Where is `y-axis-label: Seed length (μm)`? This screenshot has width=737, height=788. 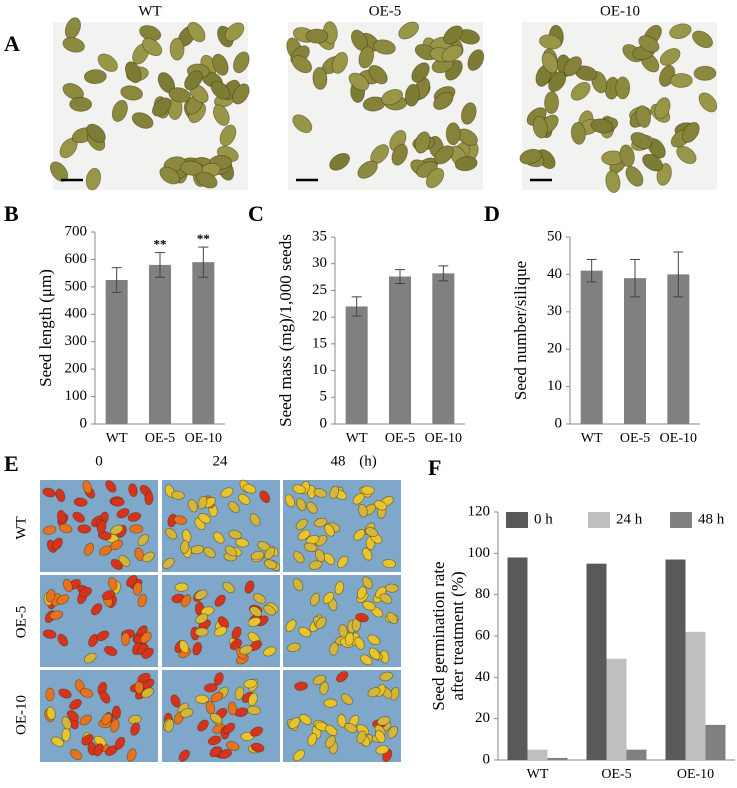
y-axis-label: Seed length (μm) is located at coordinates (45, 328).